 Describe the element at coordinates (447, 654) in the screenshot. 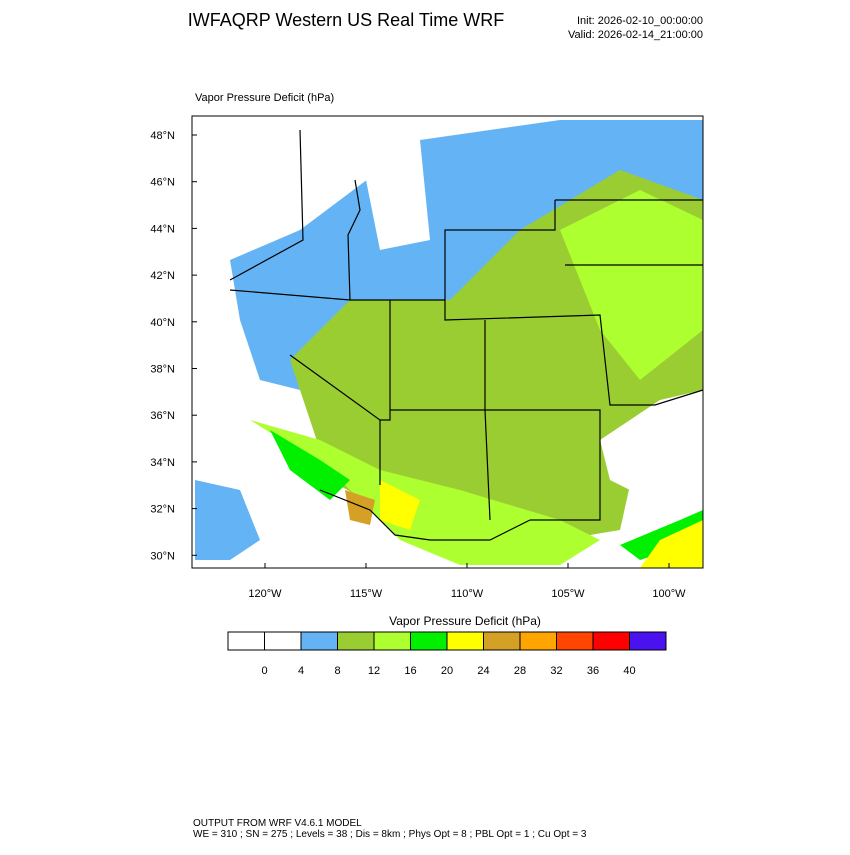

I see `colorbar: 0 4 8 12 16 20 24 28 32 36 40` at that location.